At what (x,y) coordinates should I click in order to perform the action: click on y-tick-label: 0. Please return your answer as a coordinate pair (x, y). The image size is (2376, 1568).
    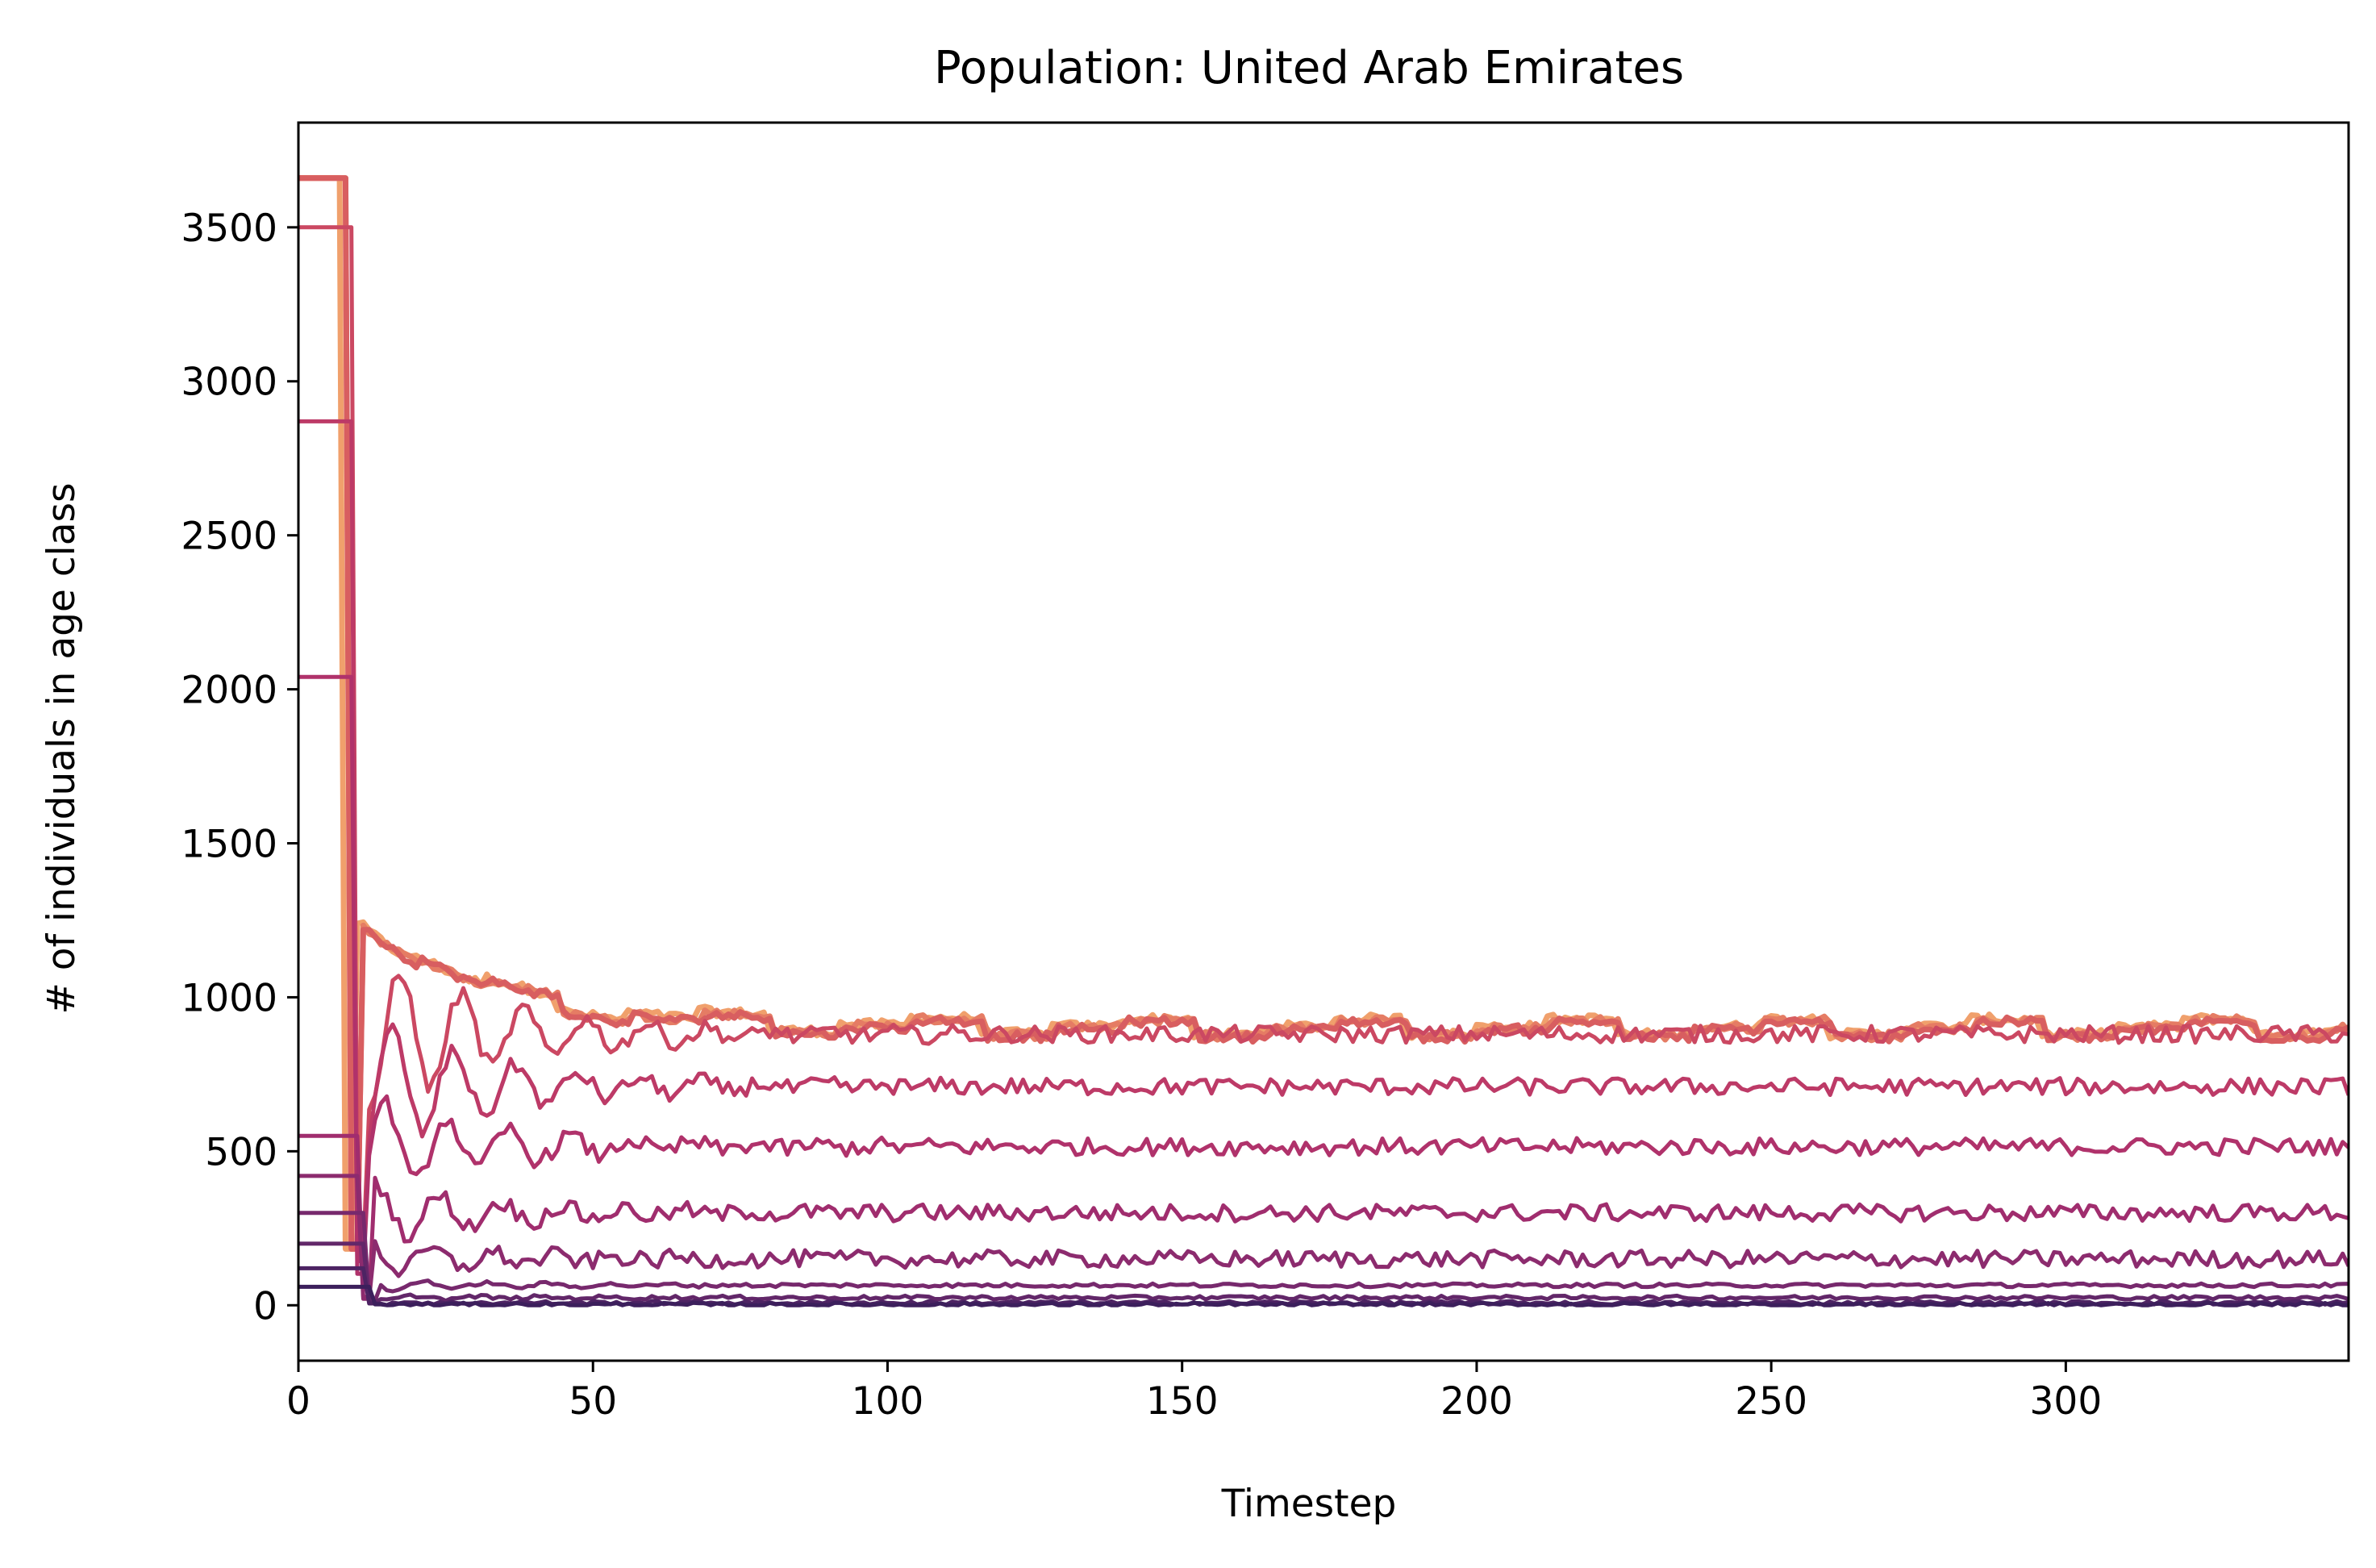
    Looking at the image, I should click on (265, 1306).